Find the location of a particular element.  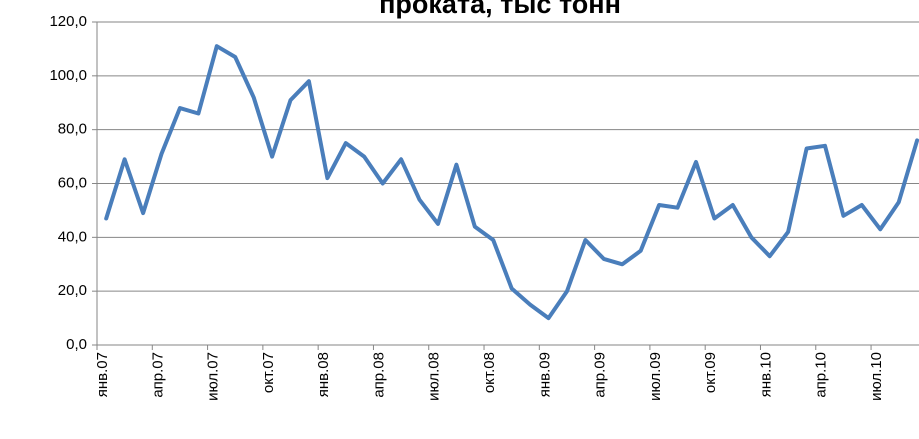

x-tick-label: апр.07 is located at coordinates (157, 375).